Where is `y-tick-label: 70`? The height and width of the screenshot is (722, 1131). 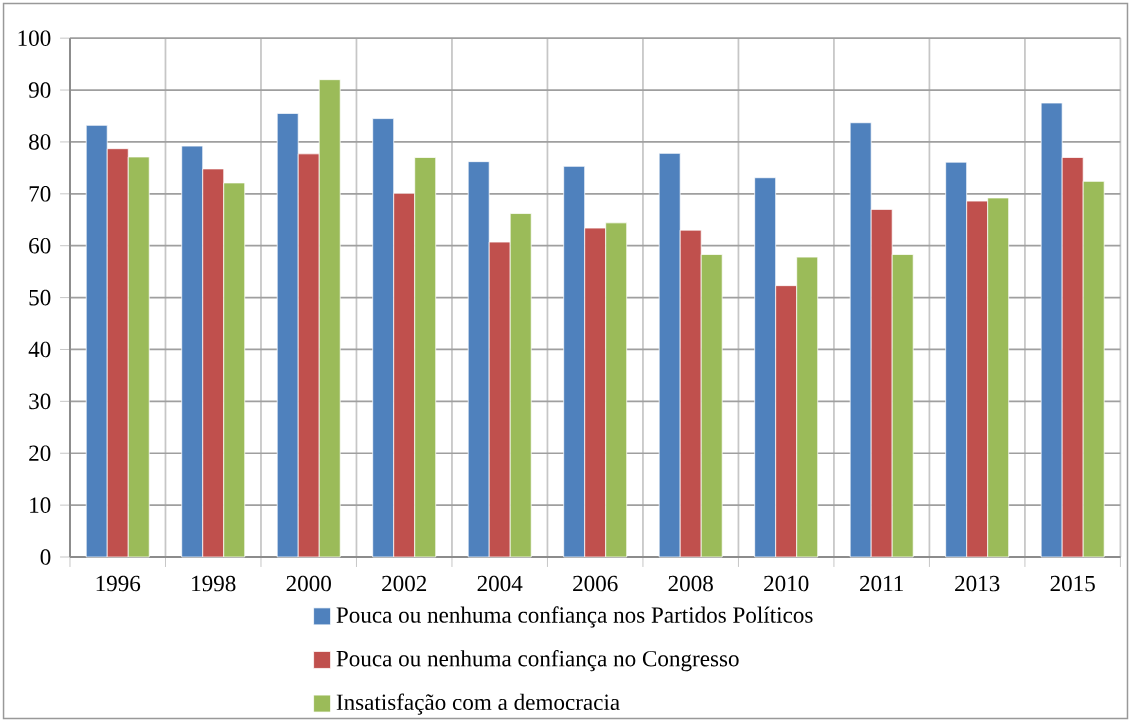 y-tick-label: 70 is located at coordinates (40, 194).